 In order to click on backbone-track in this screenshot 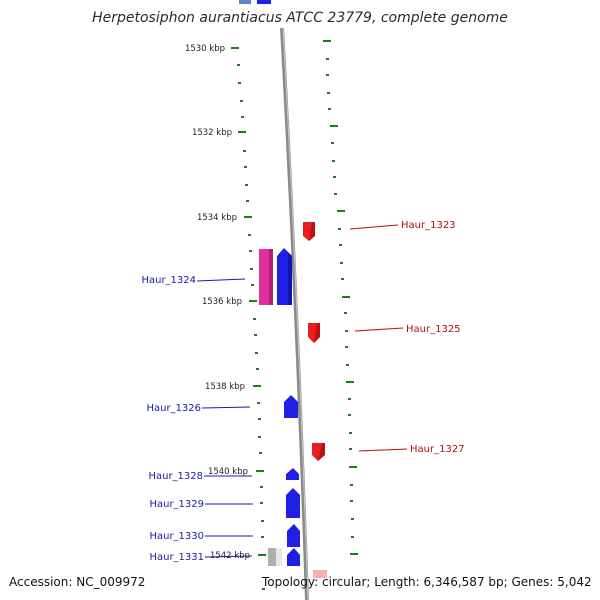, I will do `click(294, 313)`.